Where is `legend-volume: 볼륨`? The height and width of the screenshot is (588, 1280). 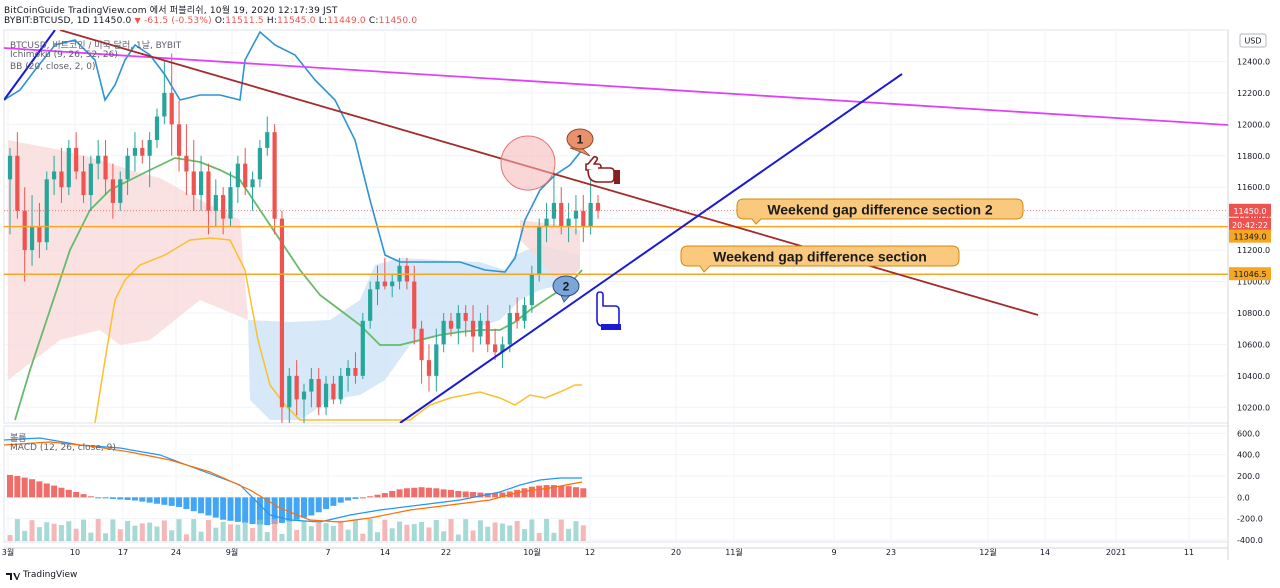
legend-volume: 볼륨 is located at coordinates (18, 439).